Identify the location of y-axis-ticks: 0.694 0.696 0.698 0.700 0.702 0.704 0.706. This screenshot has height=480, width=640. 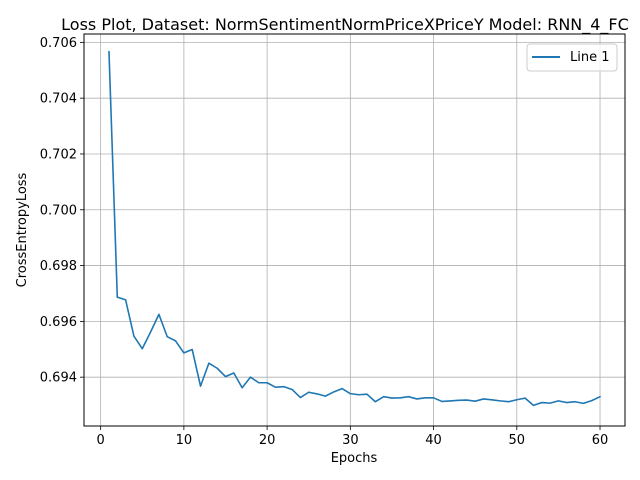
(62, 211).